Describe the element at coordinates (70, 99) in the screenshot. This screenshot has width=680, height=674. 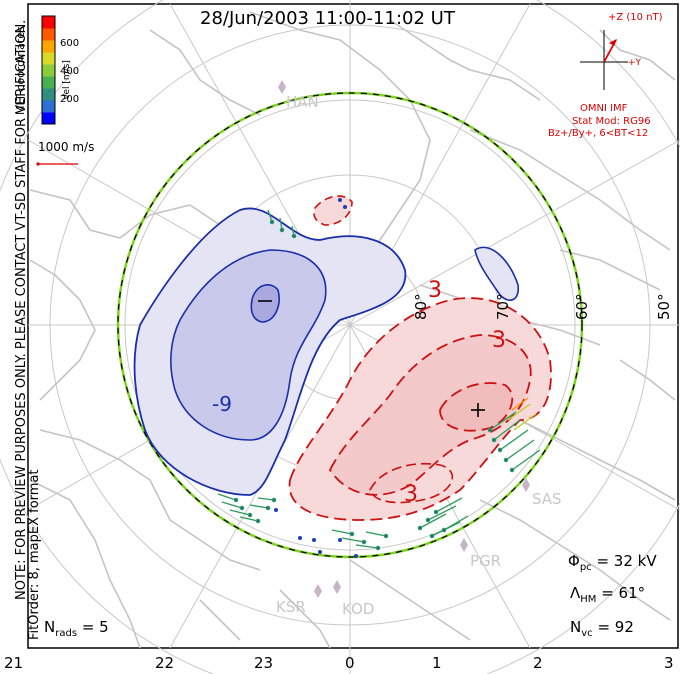
I see `colorbar-tick-200: 200` at that location.